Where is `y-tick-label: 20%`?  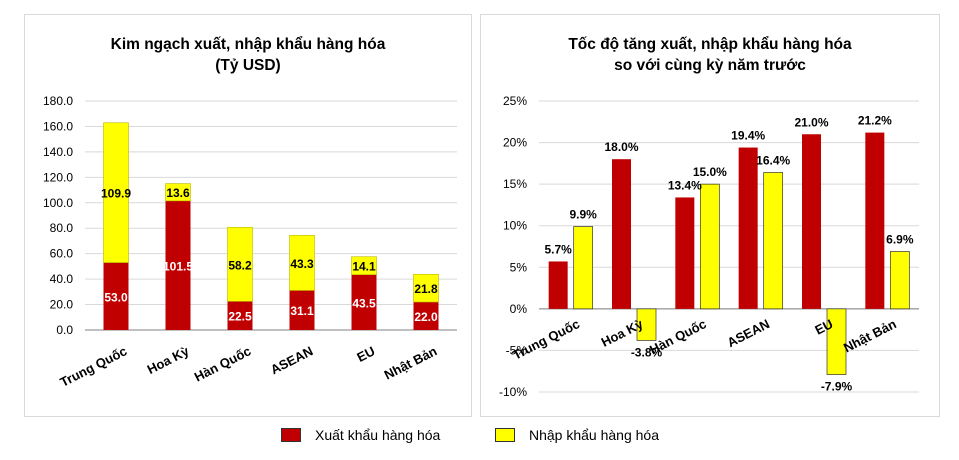 y-tick-label: 20% is located at coordinates (515, 143).